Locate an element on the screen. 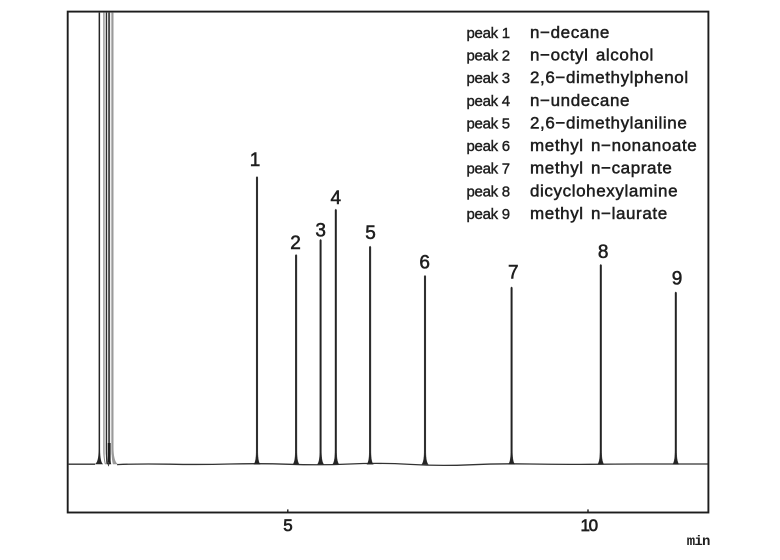 Image resolution: width=780 pixels, height=560 pixels. svg-text: 2 is located at coordinates (295, 243).